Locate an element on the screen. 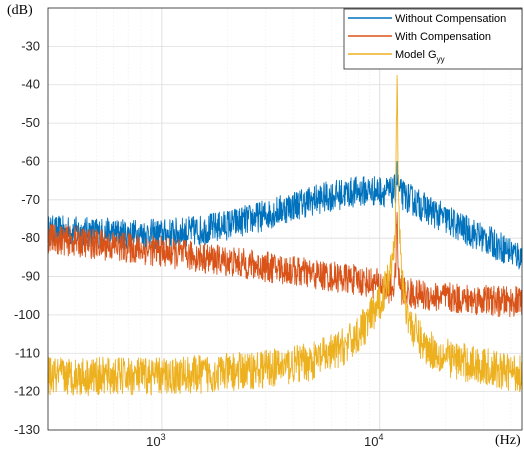 The width and height of the screenshot is (524, 452). y-tick-label: -40 is located at coordinates (30, 84).